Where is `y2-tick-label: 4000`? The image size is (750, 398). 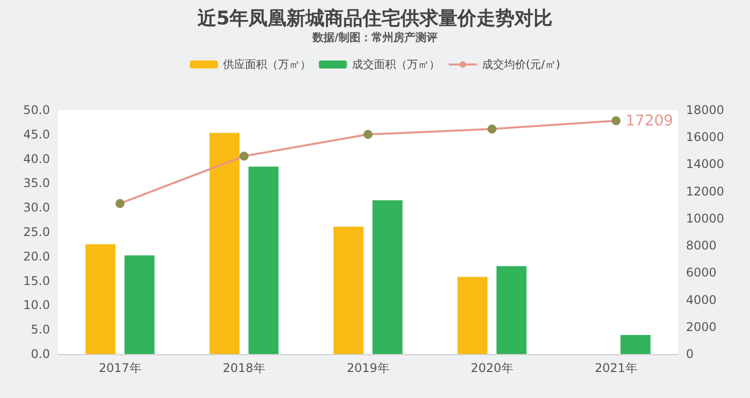
y2-tick-label: 4000 is located at coordinates (701, 299).